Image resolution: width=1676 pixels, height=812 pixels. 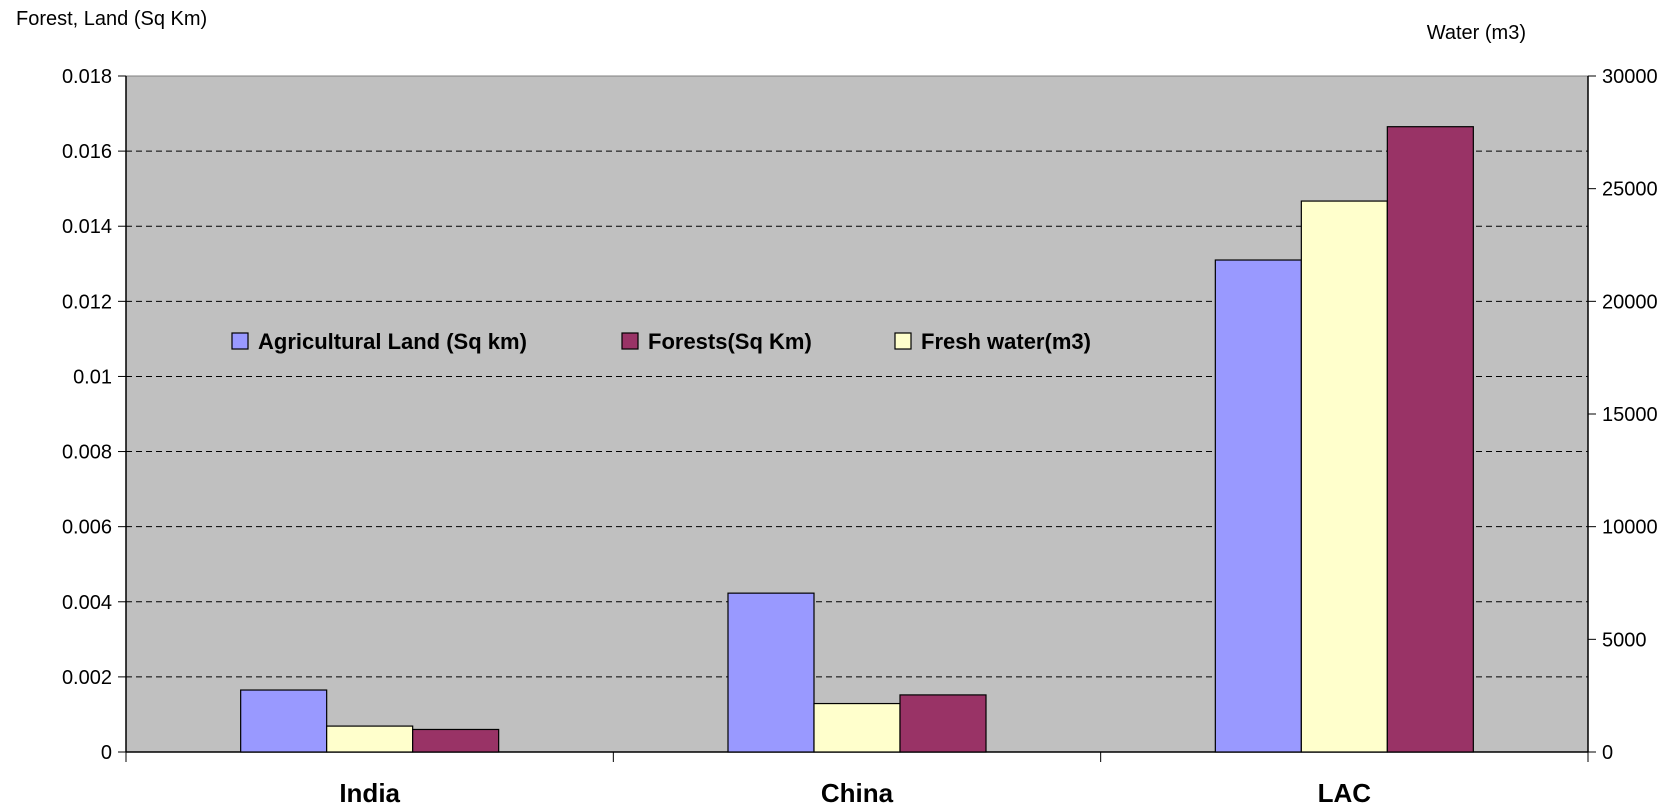 I want to click on y-tick-label: 0.018, so click(x=87, y=77).